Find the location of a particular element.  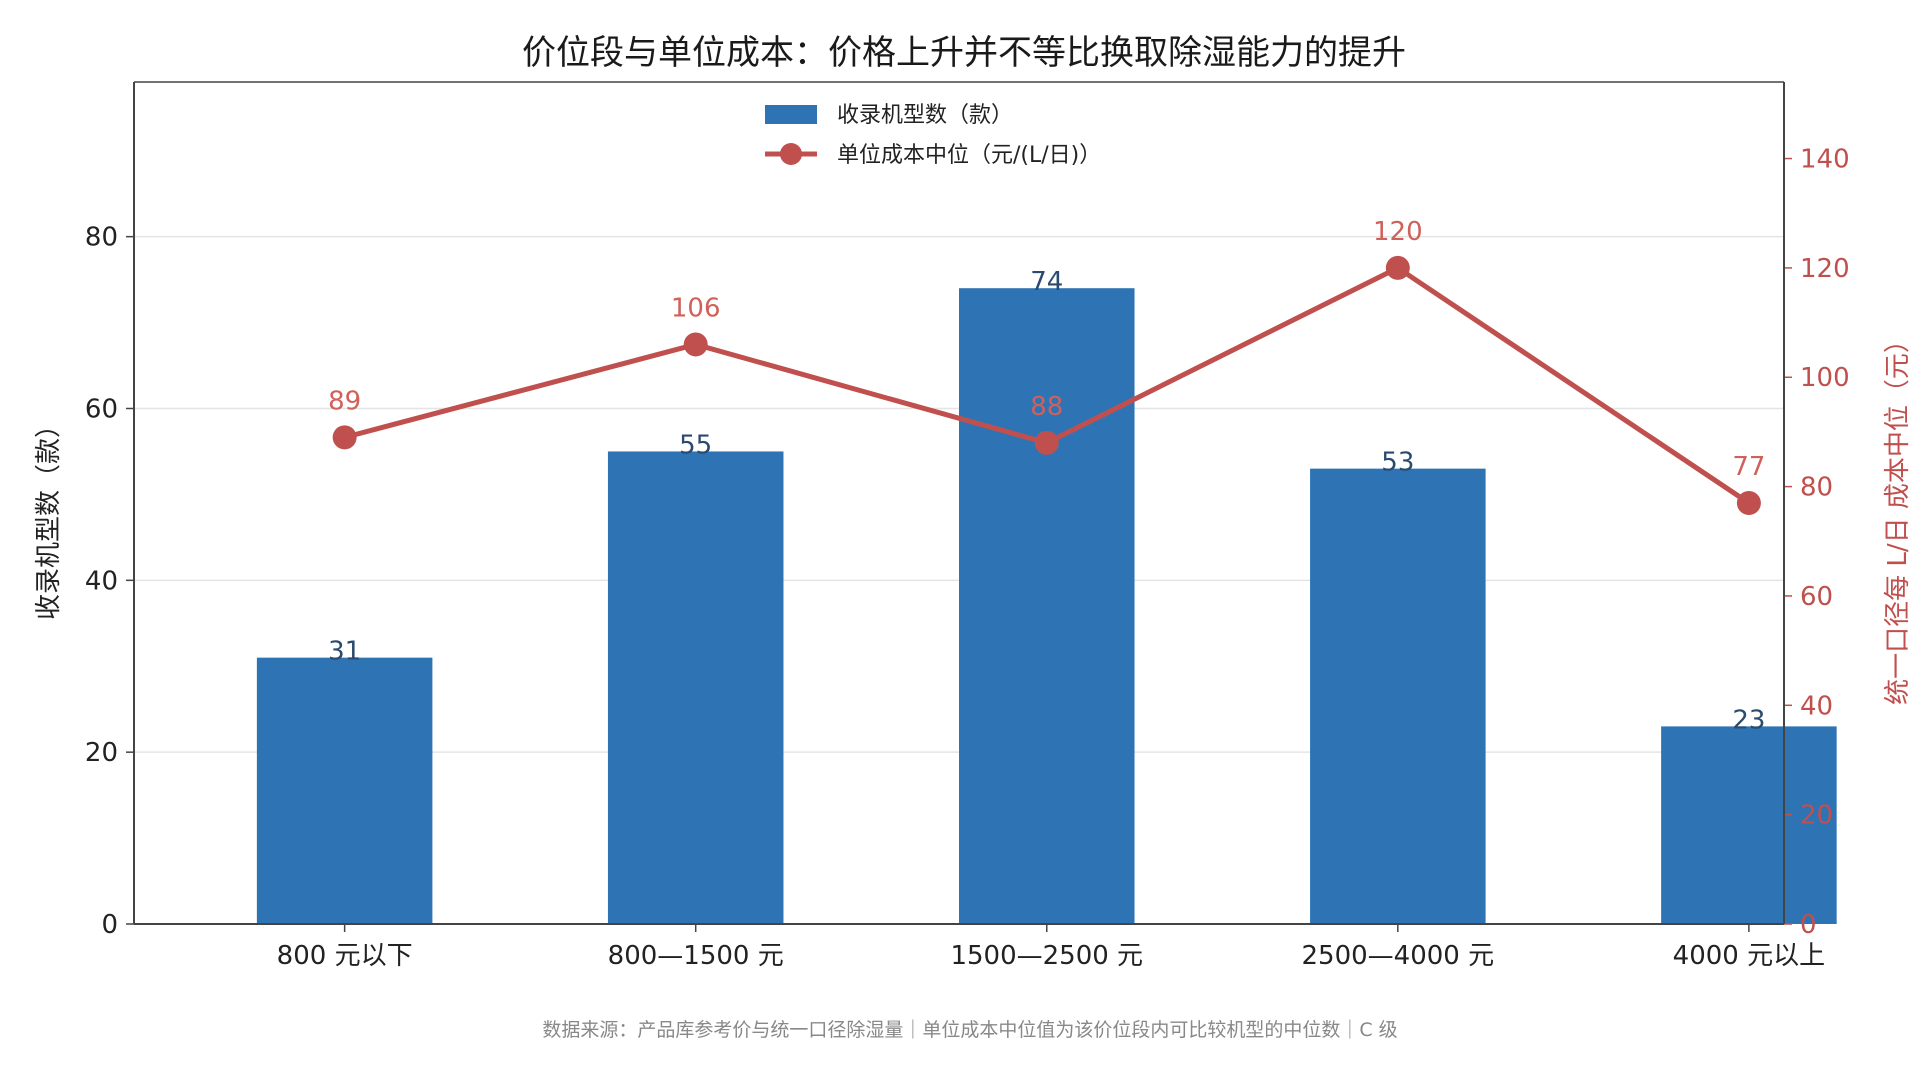

bar-data-label: 31 is located at coordinates (344, 652).